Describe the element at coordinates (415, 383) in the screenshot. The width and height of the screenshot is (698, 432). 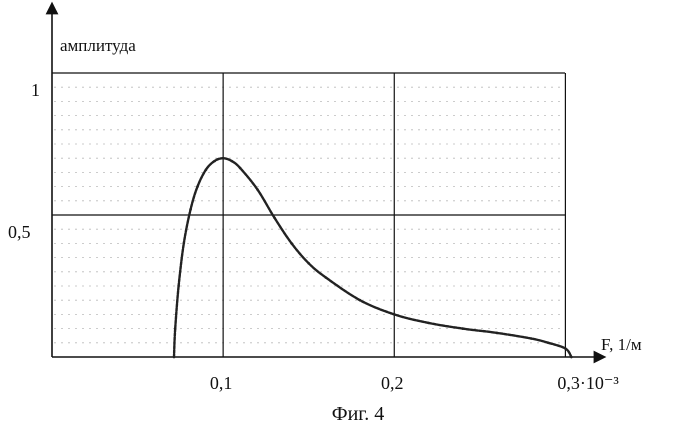
I see `x-tick-labels: 0,1 0,2 0,3·10⁻³` at that location.